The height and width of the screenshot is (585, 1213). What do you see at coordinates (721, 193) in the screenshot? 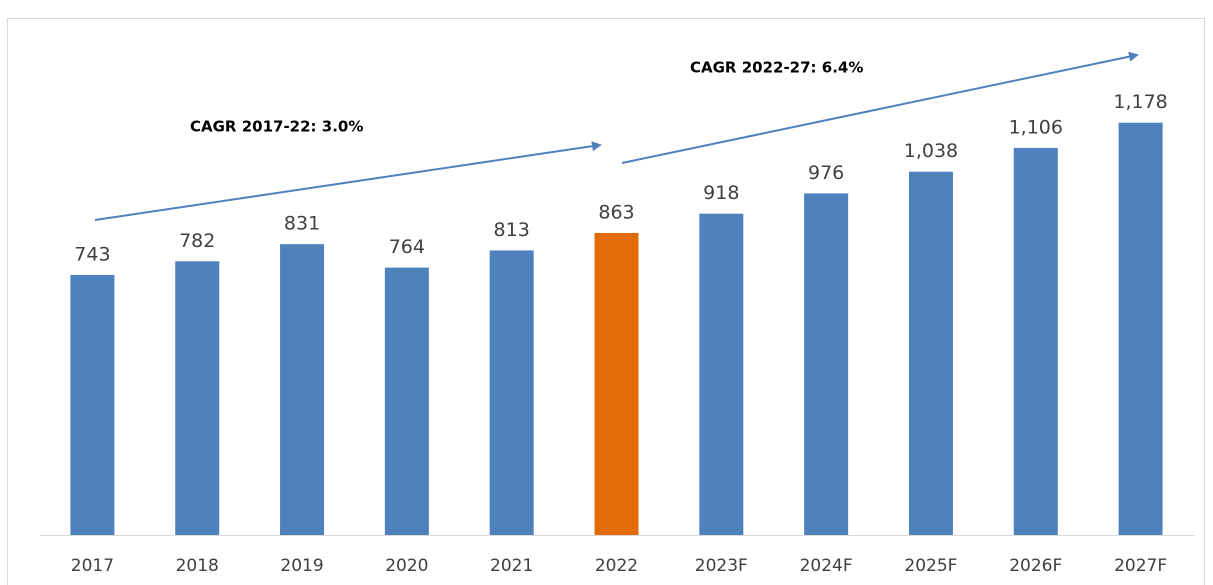
I see `data-label: 918` at bounding box center [721, 193].